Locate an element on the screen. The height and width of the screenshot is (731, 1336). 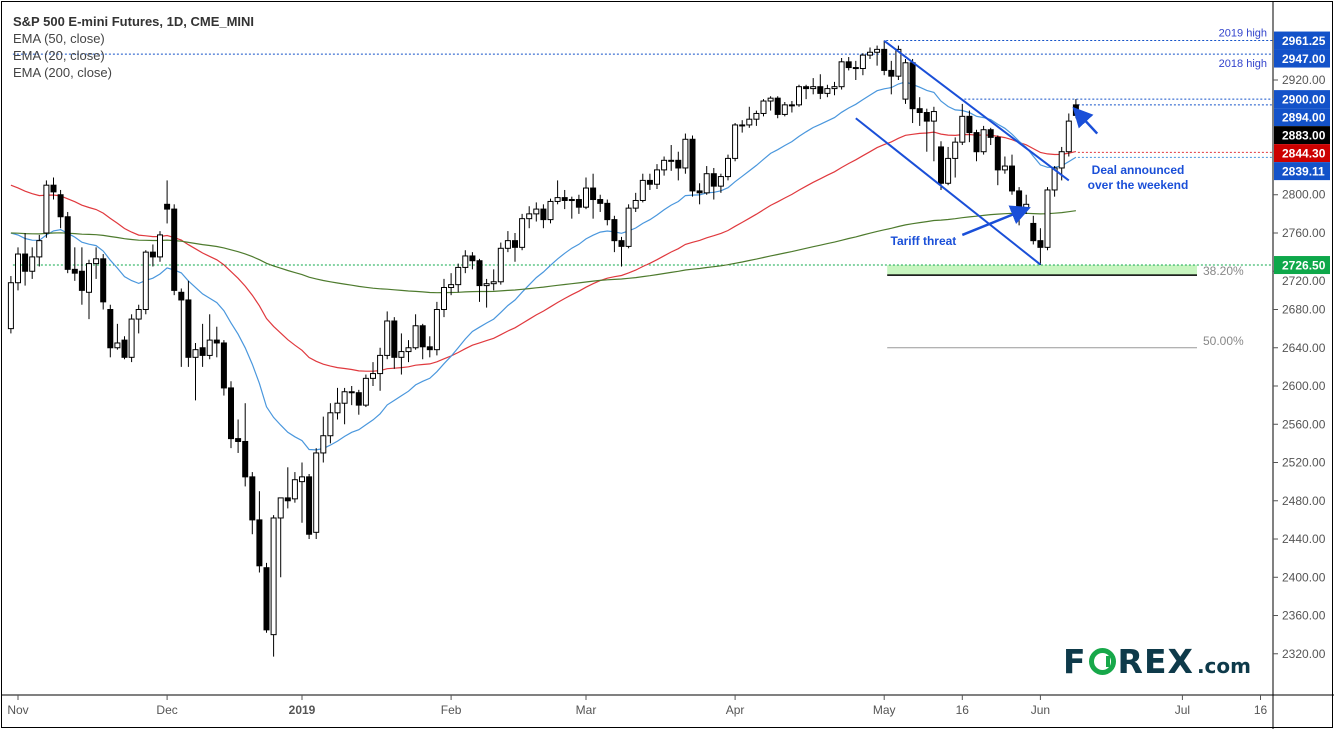
channel-line-upper is located at coordinates (976, 110).